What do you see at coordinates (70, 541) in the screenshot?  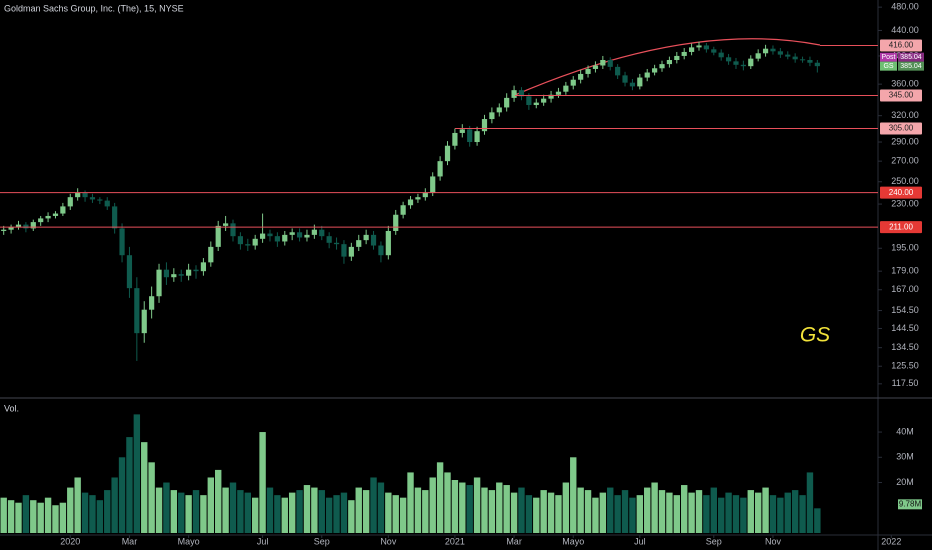 I see `x-tick-label: 2020` at bounding box center [70, 541].